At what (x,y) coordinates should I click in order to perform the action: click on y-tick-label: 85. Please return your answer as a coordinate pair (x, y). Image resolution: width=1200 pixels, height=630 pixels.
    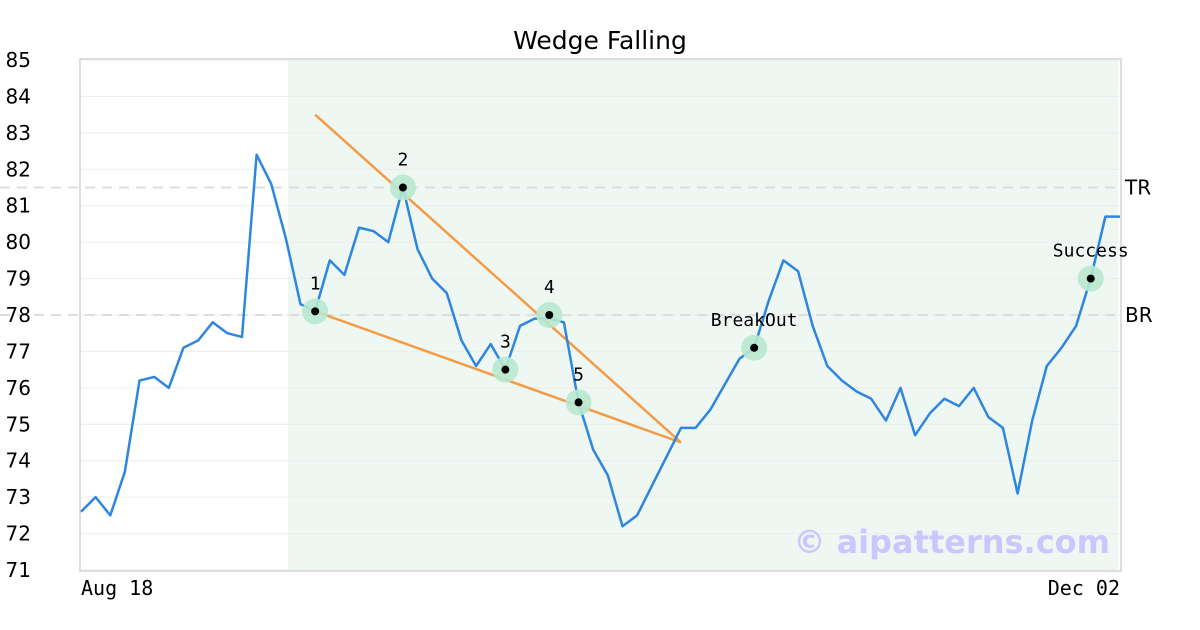
    Looking at the image, I should click on (18, 60).